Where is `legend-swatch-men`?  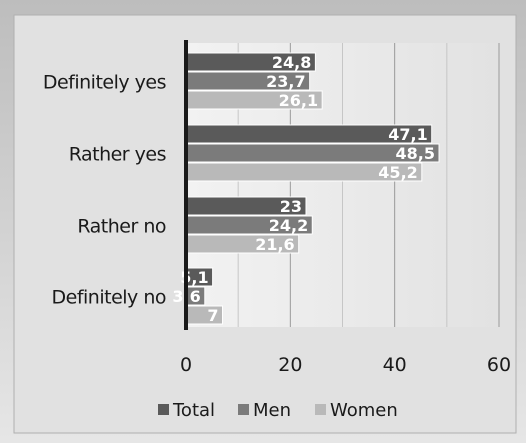
legend-swatch-men is located at coordinates (243, 409).